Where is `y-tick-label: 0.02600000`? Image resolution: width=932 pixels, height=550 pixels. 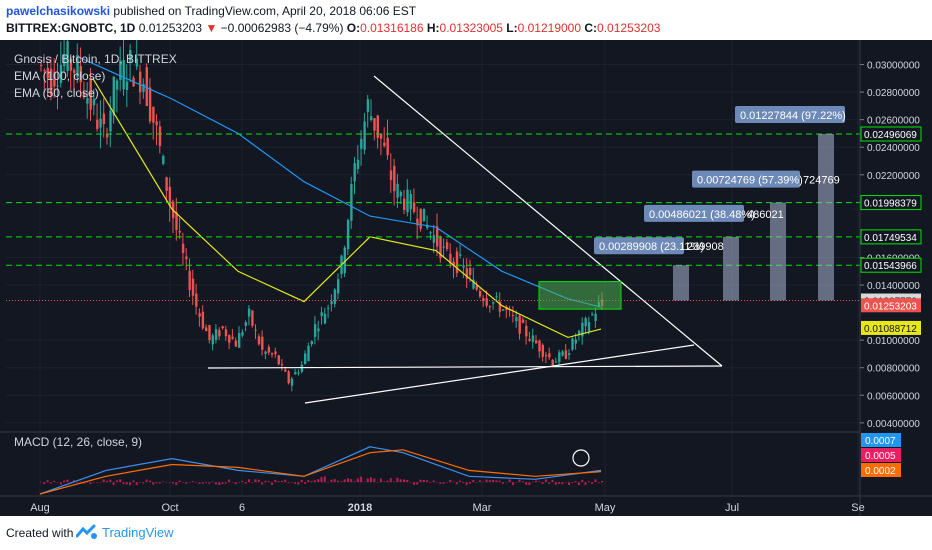 y-tick-label: 0.02600000 is located at coordinates (893, 121).